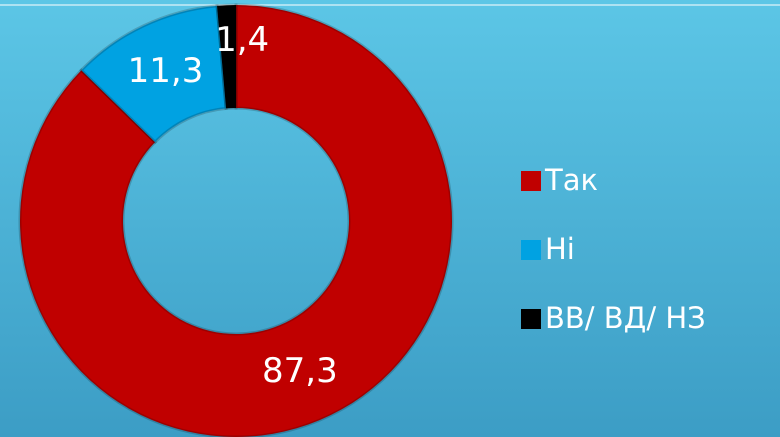  What do you see at coordinates (300, 371) in the screenshot?
I see `data-label: 87,3` at bounding box center [300, 371].